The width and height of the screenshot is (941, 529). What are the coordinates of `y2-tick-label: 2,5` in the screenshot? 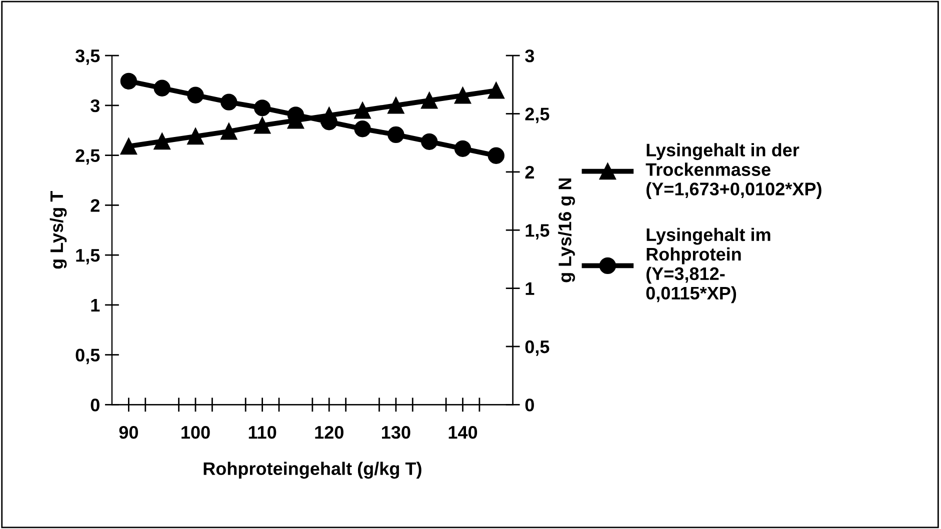 It's located at (537, 116).